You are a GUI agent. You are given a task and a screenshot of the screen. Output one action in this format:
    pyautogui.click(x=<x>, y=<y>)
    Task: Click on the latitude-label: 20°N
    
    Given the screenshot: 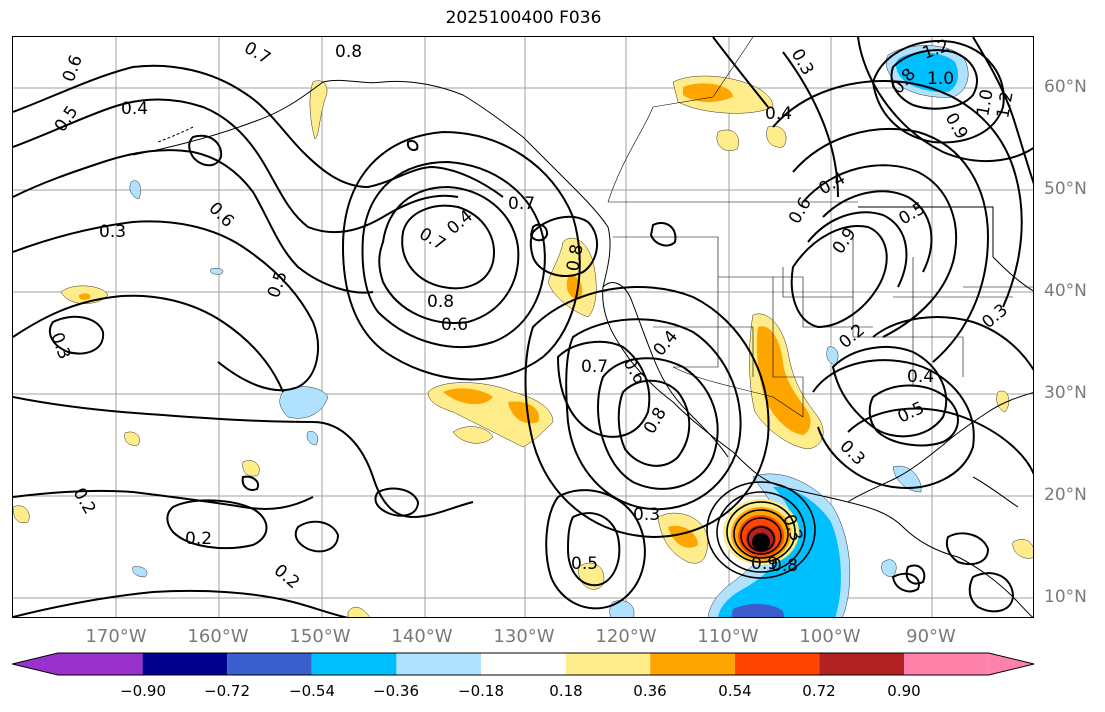 What is the action you would take?
    pyautogui.click(x=1065, y=495)
    